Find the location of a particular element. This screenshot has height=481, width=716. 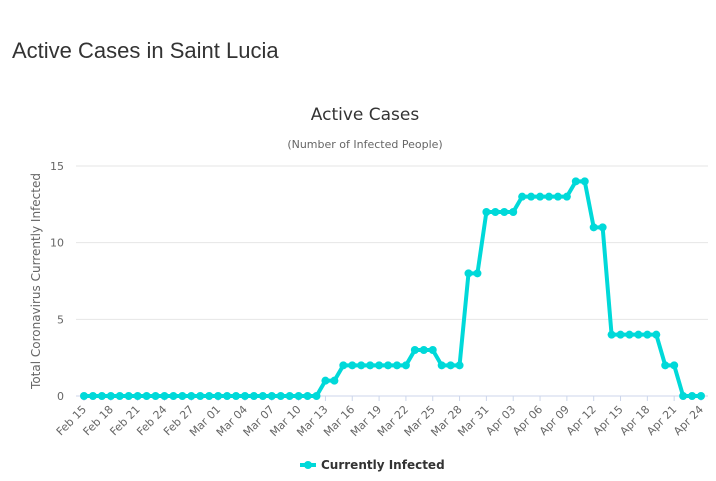

y-tick-label: 10 is located at coordinates (57, 243).